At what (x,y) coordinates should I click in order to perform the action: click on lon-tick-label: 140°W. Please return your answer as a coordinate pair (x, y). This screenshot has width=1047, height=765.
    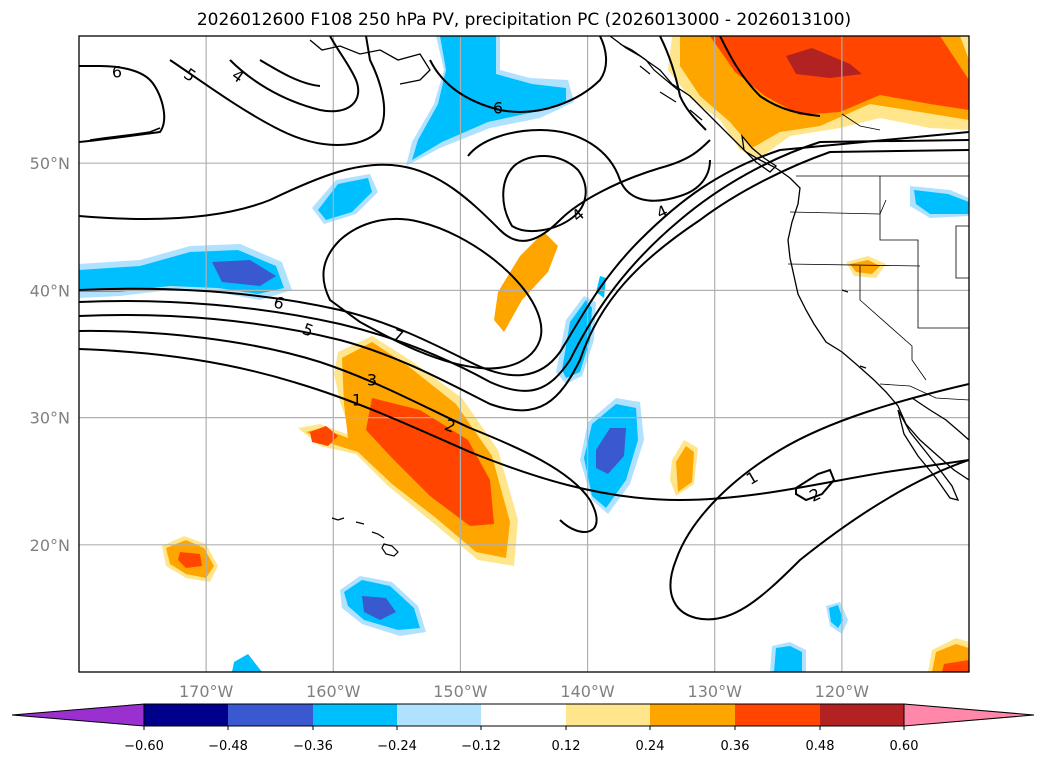
    Looking at the image, I should click on (587, 691).